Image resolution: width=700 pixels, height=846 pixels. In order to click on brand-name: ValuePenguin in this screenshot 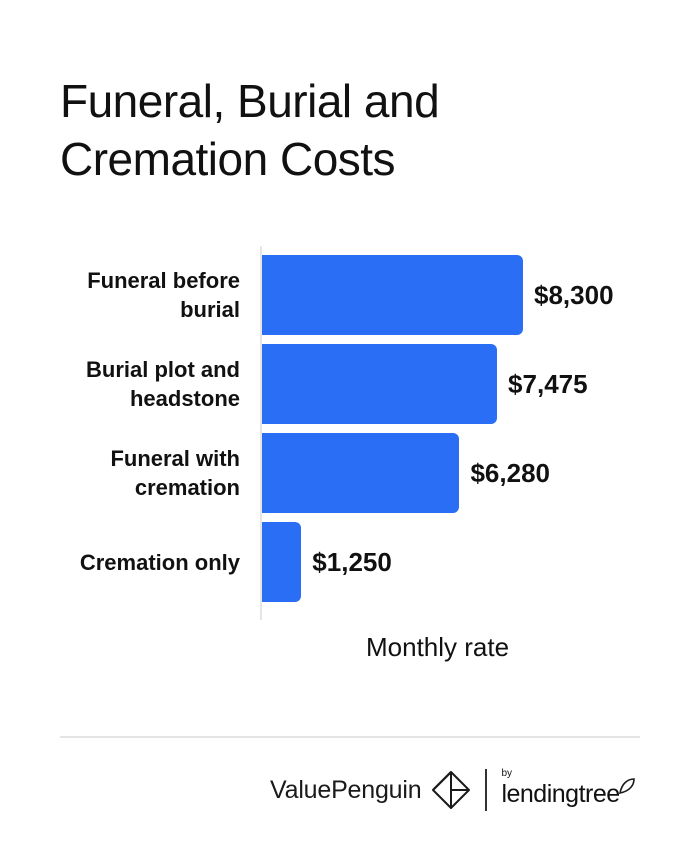, I will do `click(346, 789)`.